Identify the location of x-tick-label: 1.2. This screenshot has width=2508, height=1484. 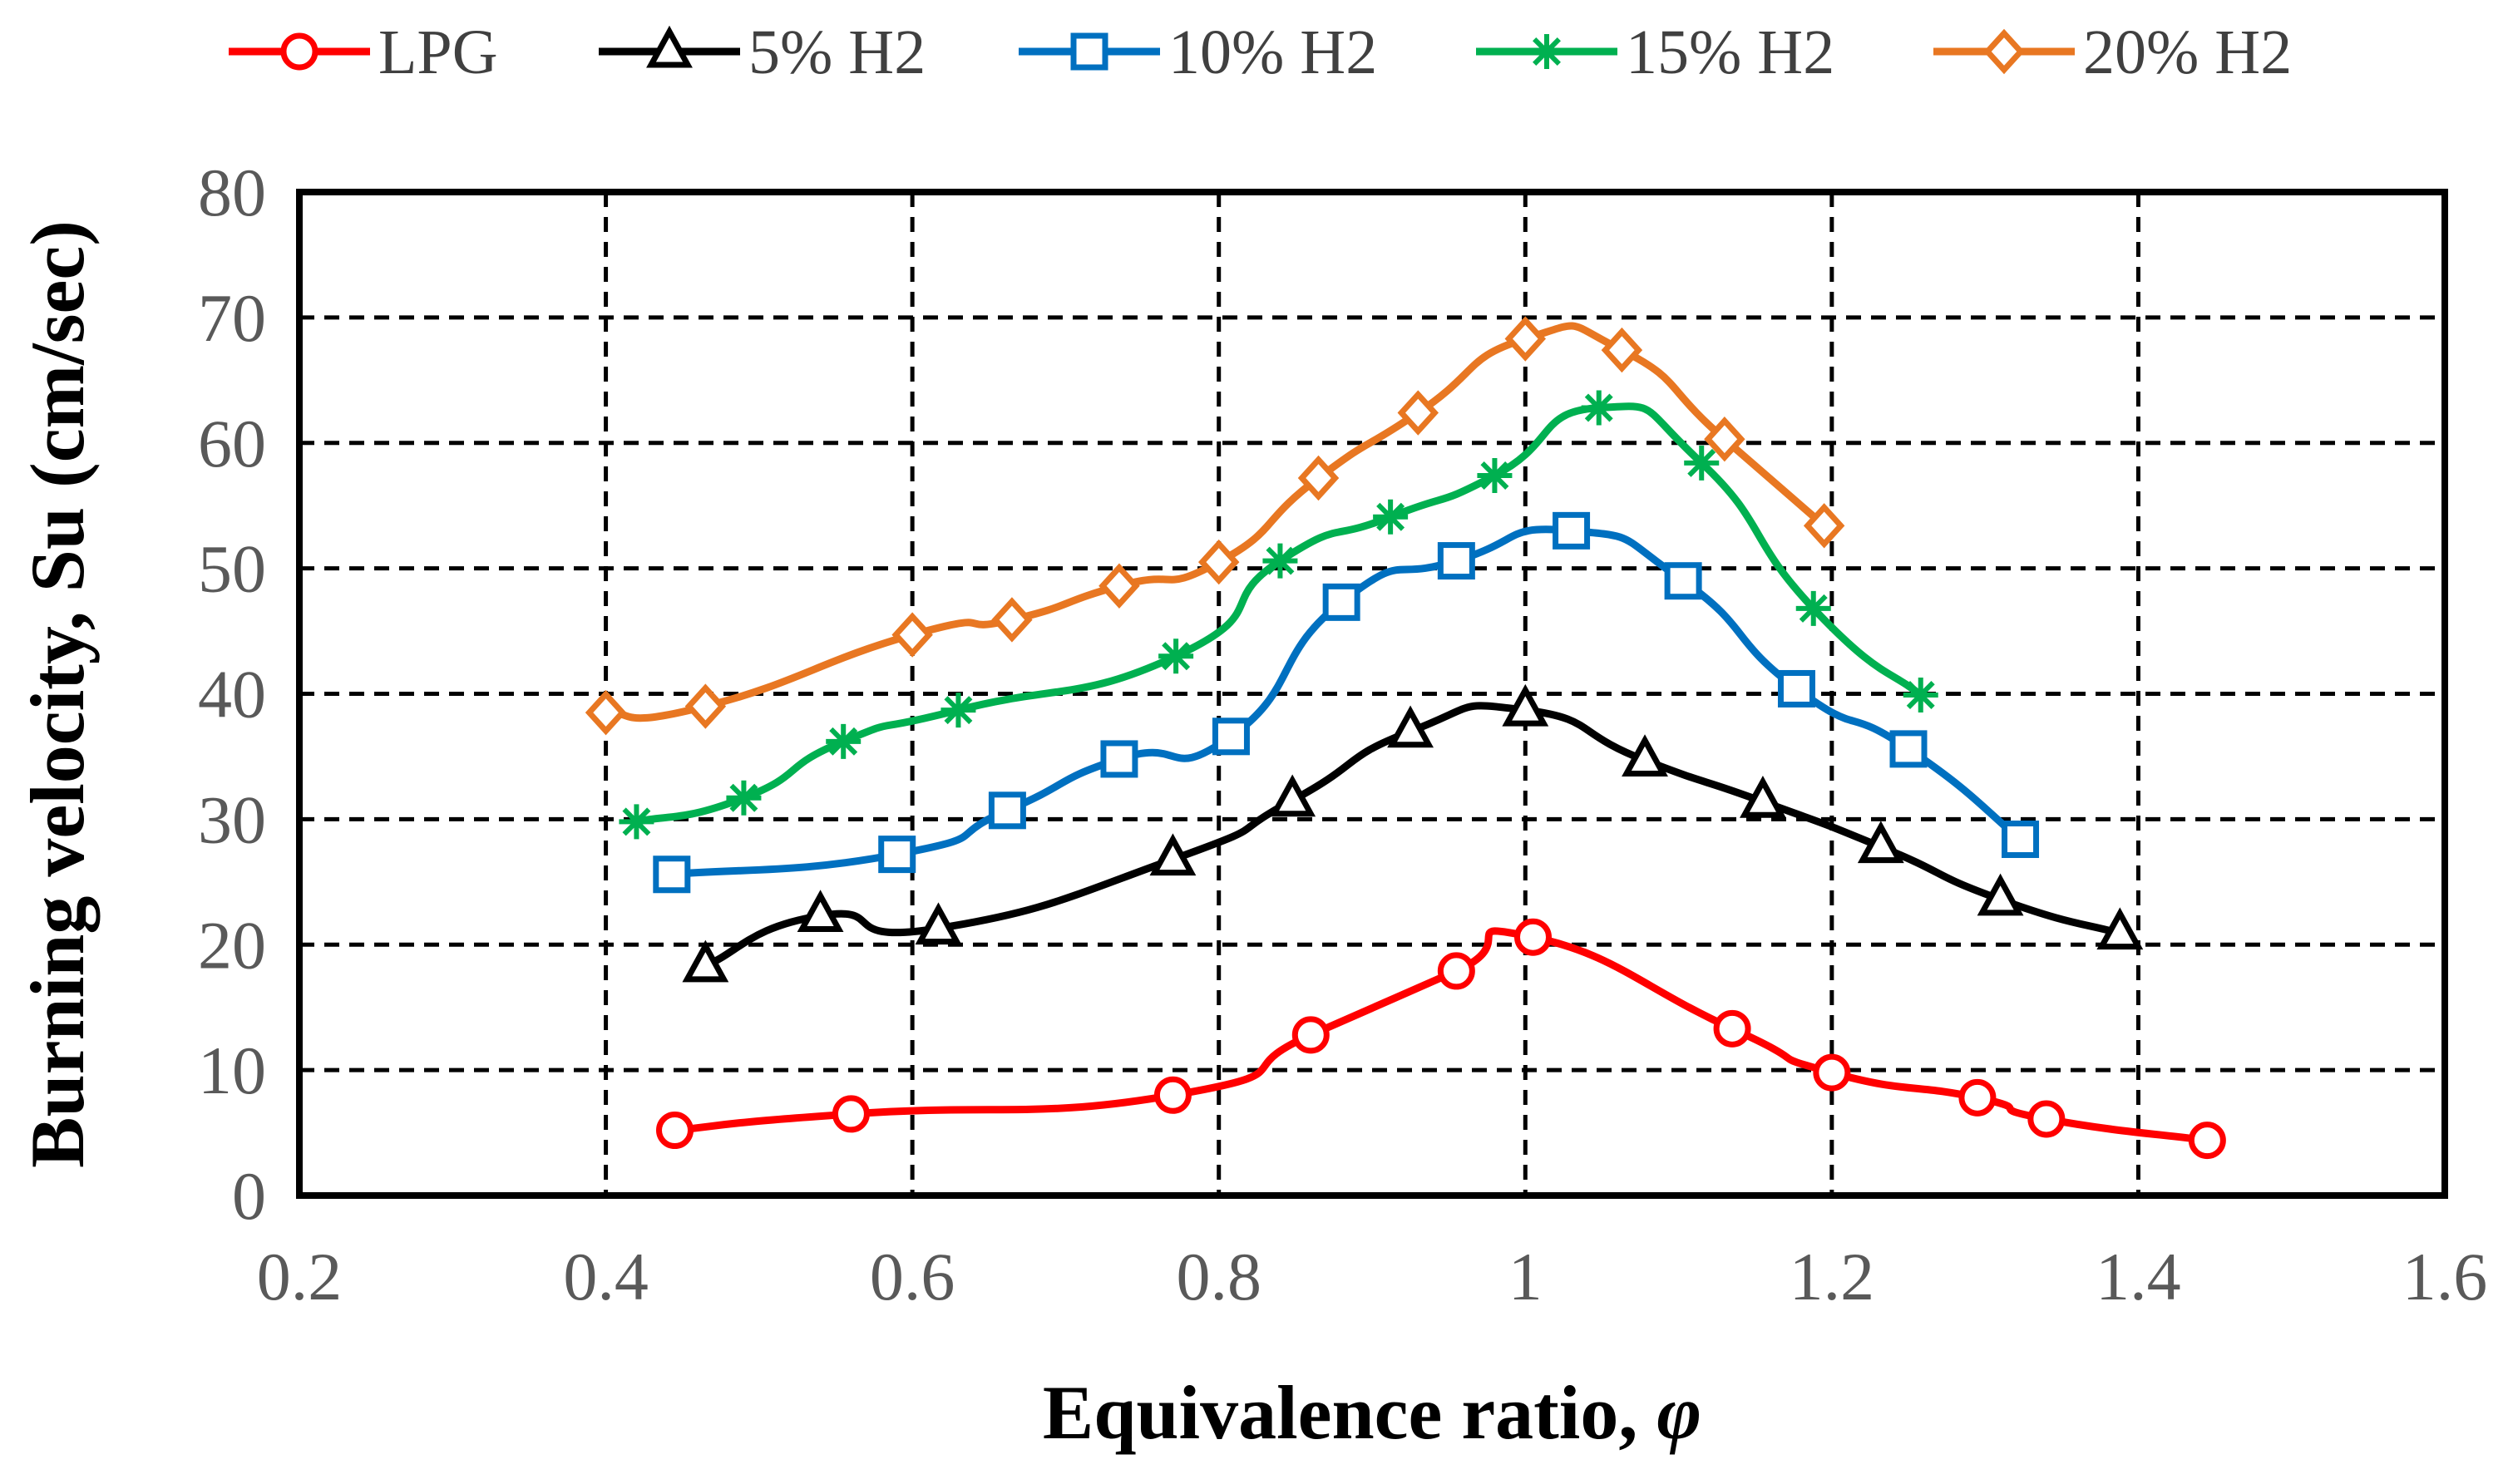
(1832, 1276).